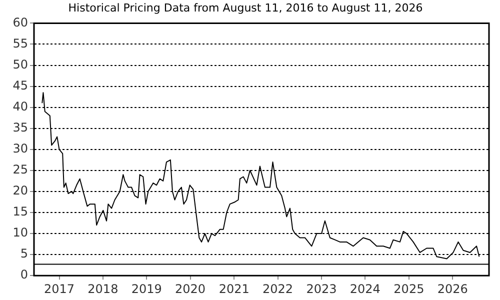 The image size is (500, 300). I want to click on x-tick-label: 2025, so click(409, 289).